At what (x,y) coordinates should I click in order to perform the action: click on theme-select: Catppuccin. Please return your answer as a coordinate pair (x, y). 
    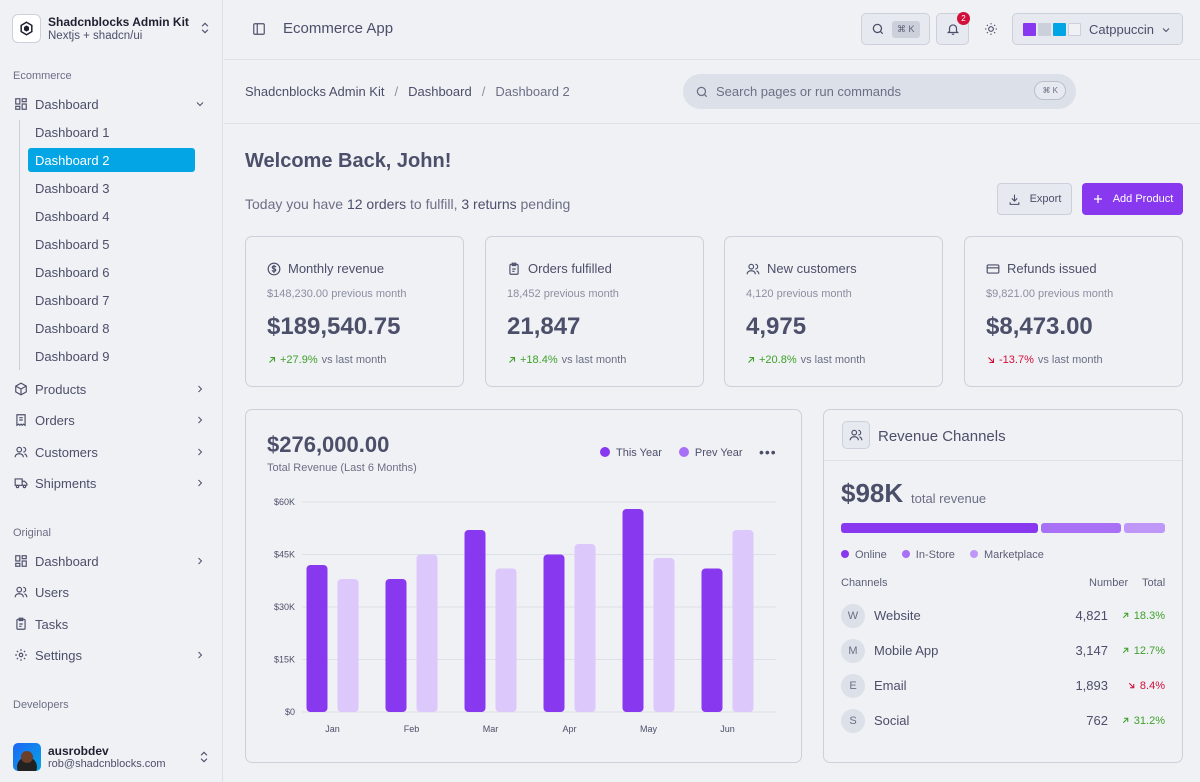
    Looking at the image, I should click on (1097, 29).